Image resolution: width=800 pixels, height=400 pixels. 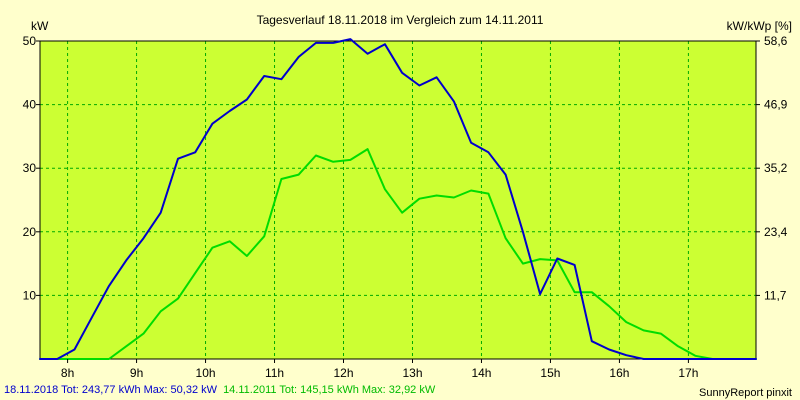 I want to click on x-tick-label: 15h, so click(x=550, y=373).